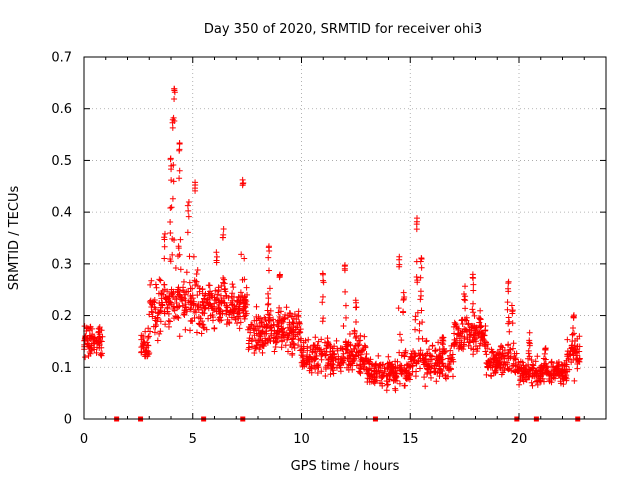 This screenshot has height=480, width=640. What do you see at coordinates (519, 439) in the screenshot?
I see `x-tick-label: 20` at bounding box center [519, 439].